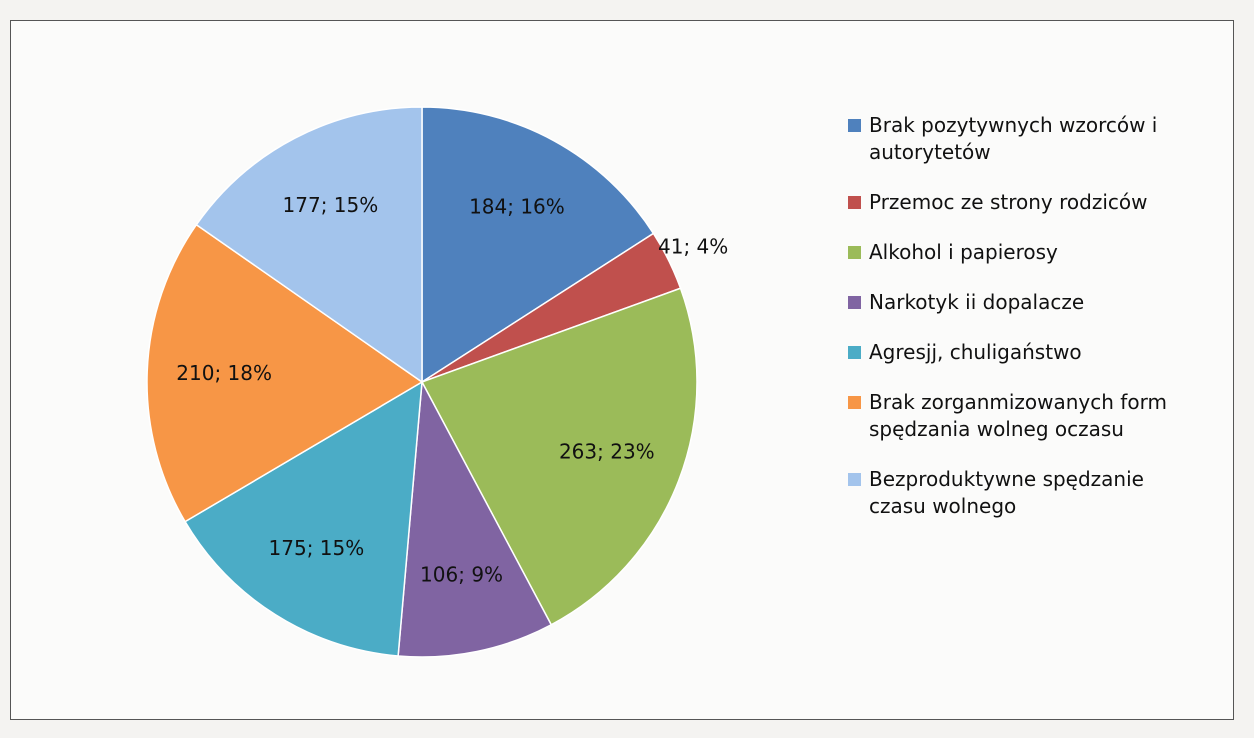 The height and width of the screenshot is (738, 1254). What do you see at coordinates (1008, 202) in the screenshot?
I see `legend-label: Przemoc ze strony rodziców` at bounding box center [1008, 202].